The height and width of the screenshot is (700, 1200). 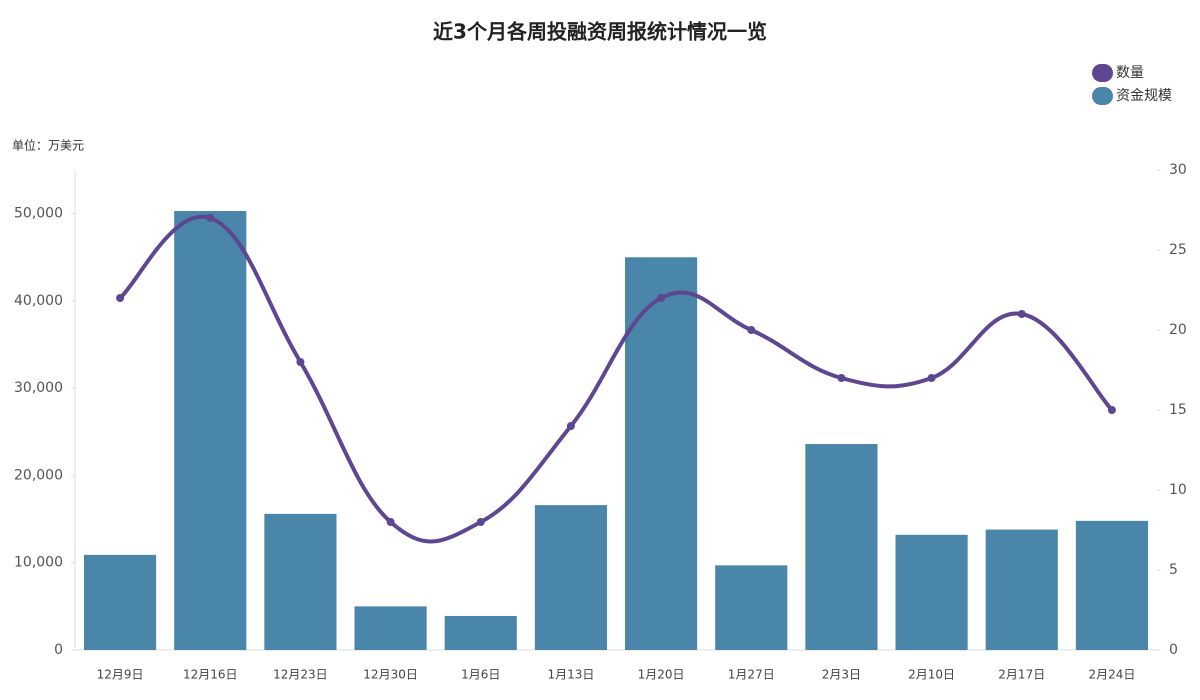 I want to click on x-tick-label: 1月20日, so click(x=661, y=675).